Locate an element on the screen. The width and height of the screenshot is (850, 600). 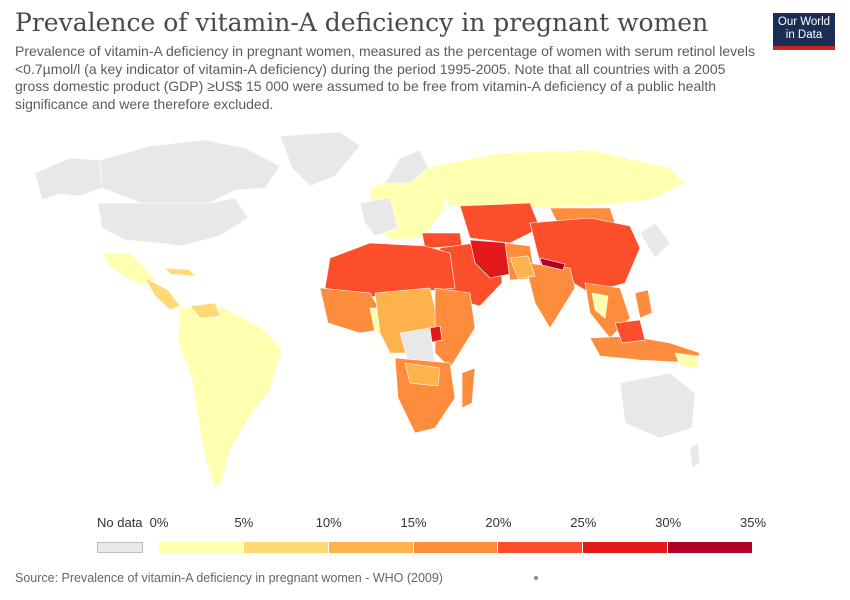
legend-no-data-label: No data is located at coordinates (120, 522).